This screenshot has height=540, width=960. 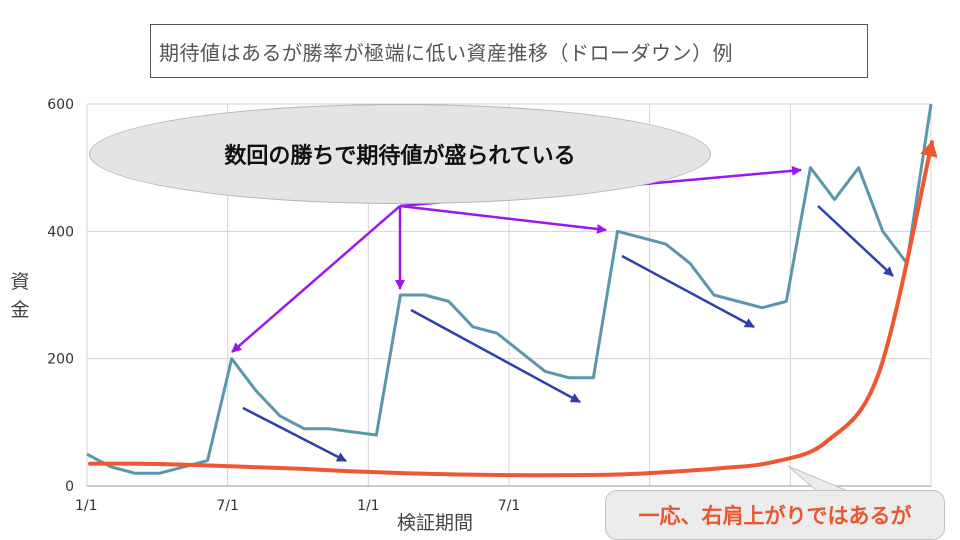 What do you see at coordinates (819, 479) in the screenshot?
I see `callout-pointer` at bounding box center [819, 479].